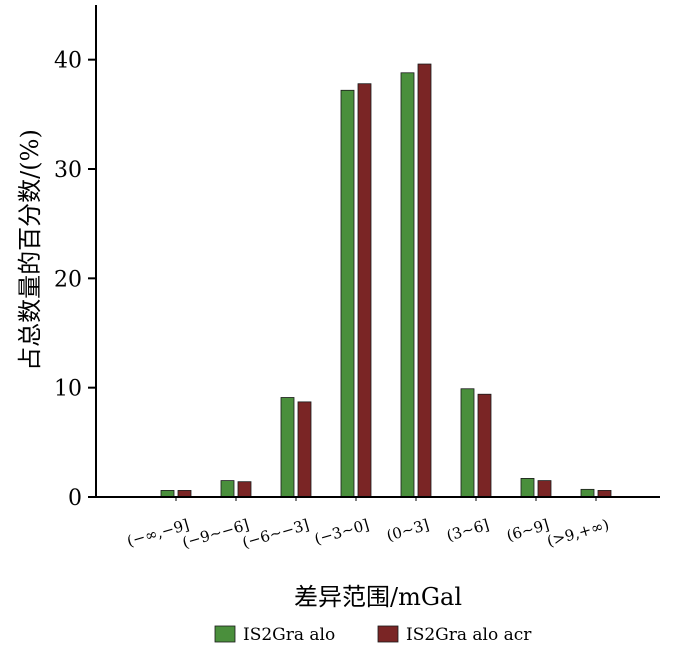 The width and height of the screenshot is (700, 649). Describe the element at coordinates (68, 389) in the screenshot. I see `y-tick-label: 10` at that location.